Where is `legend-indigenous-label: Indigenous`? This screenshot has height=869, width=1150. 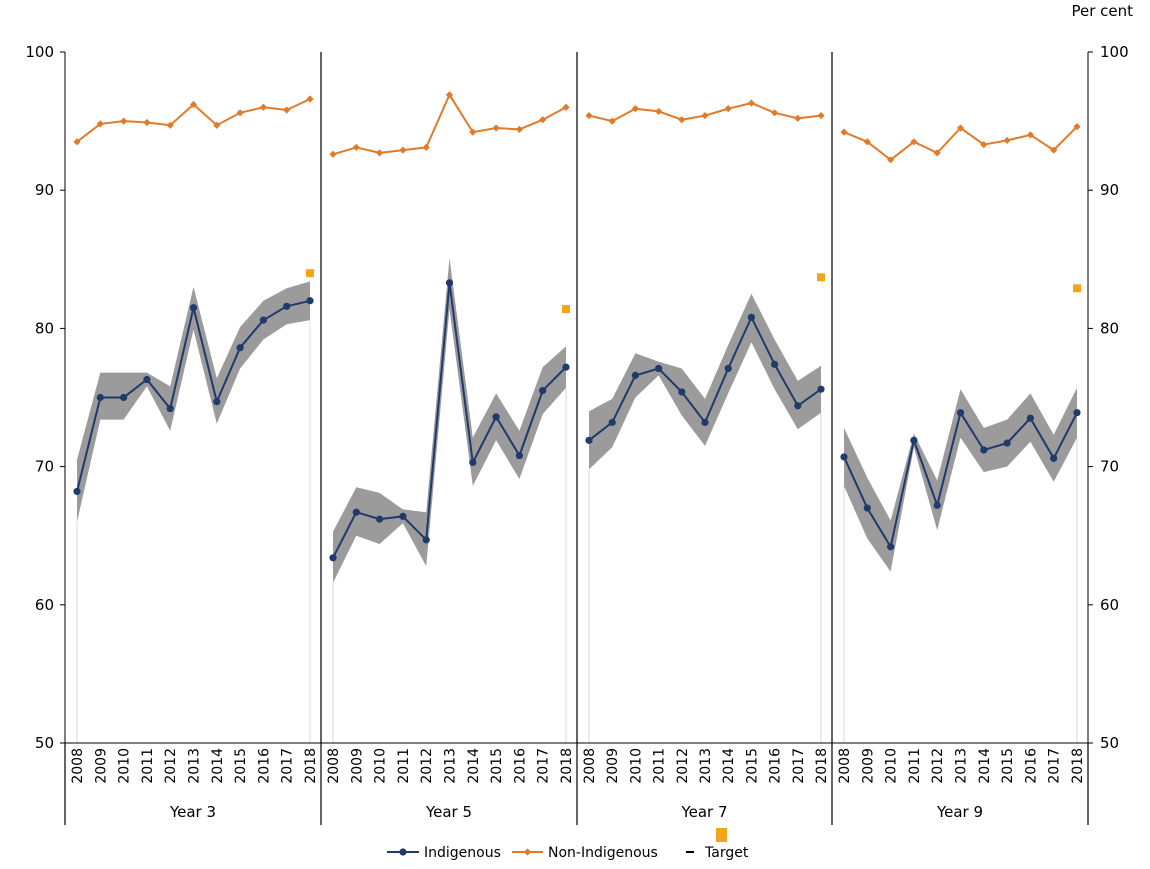
legend-indigenous-label: Indigenous is located at coordinates (462, 853).